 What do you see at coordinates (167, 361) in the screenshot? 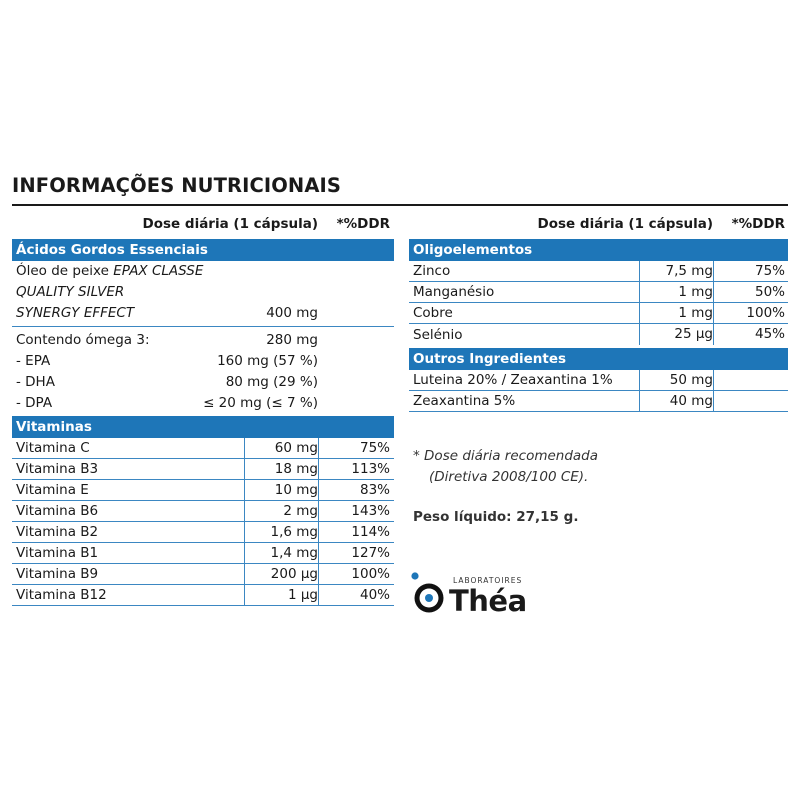
I see `omega-row: - EPA 160 mg (57 %)` at bounding box center [167, 361].